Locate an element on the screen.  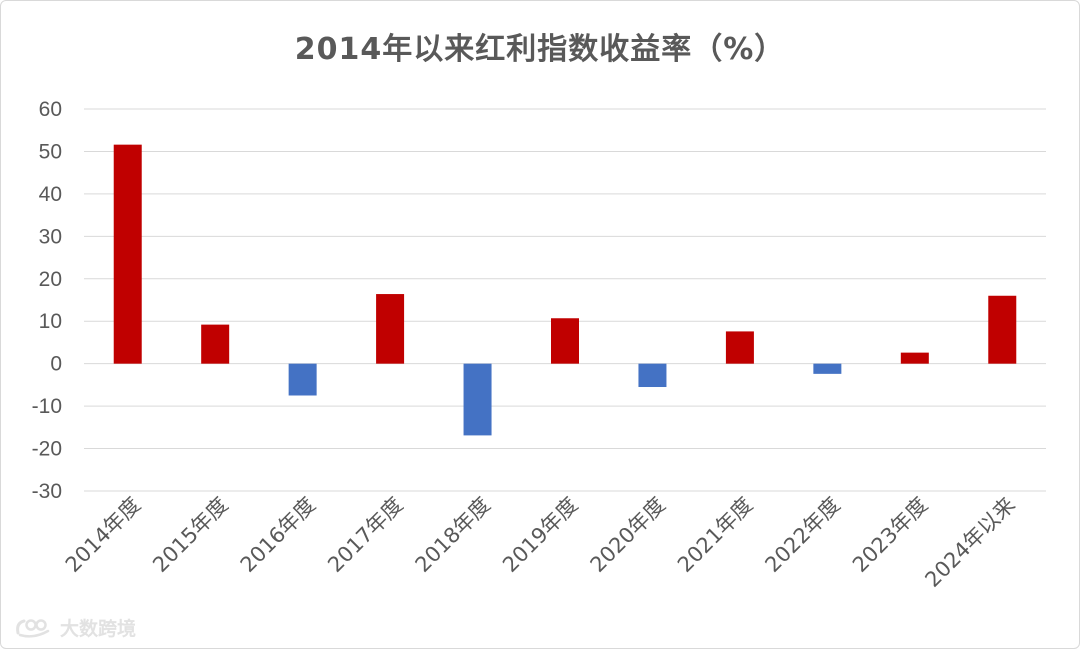
x-tick-label: 2023年度 is located at coordinates (890, 535).